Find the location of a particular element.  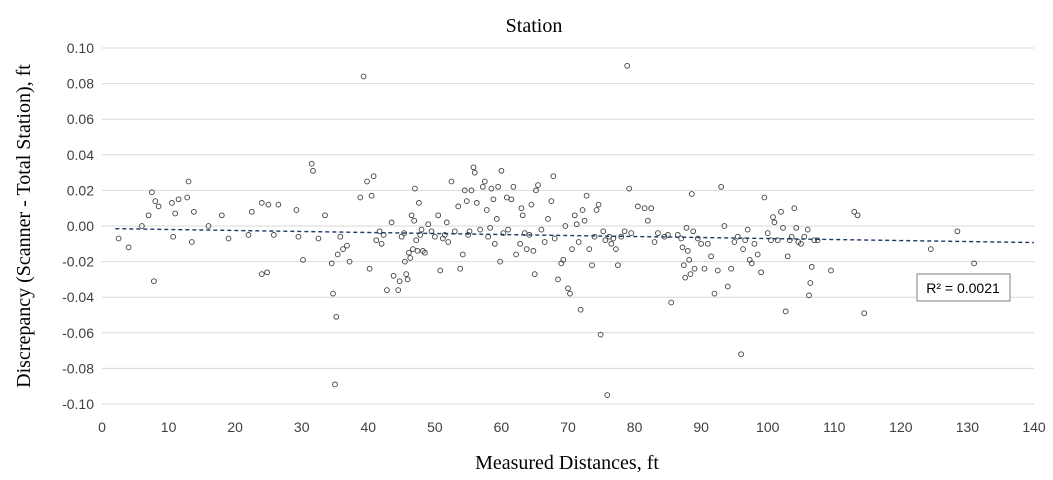

r2-annotation: R² = 0.0021 is located at coordinates (963, 287).